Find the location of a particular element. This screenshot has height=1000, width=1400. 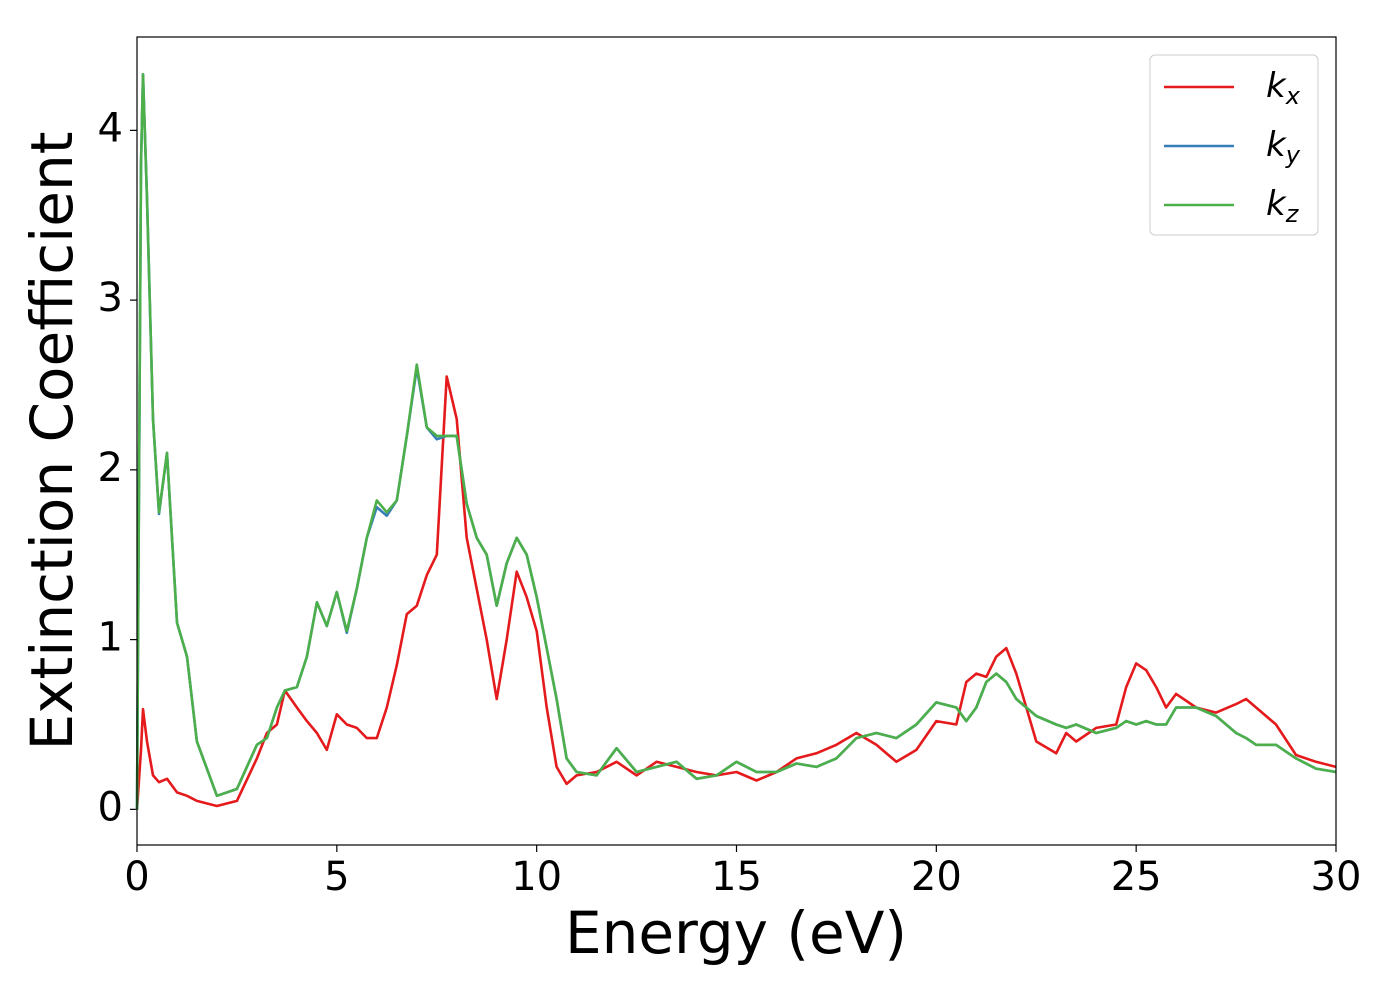

x-axis-label: Energy (eV) is located at coordinates (736, 933).